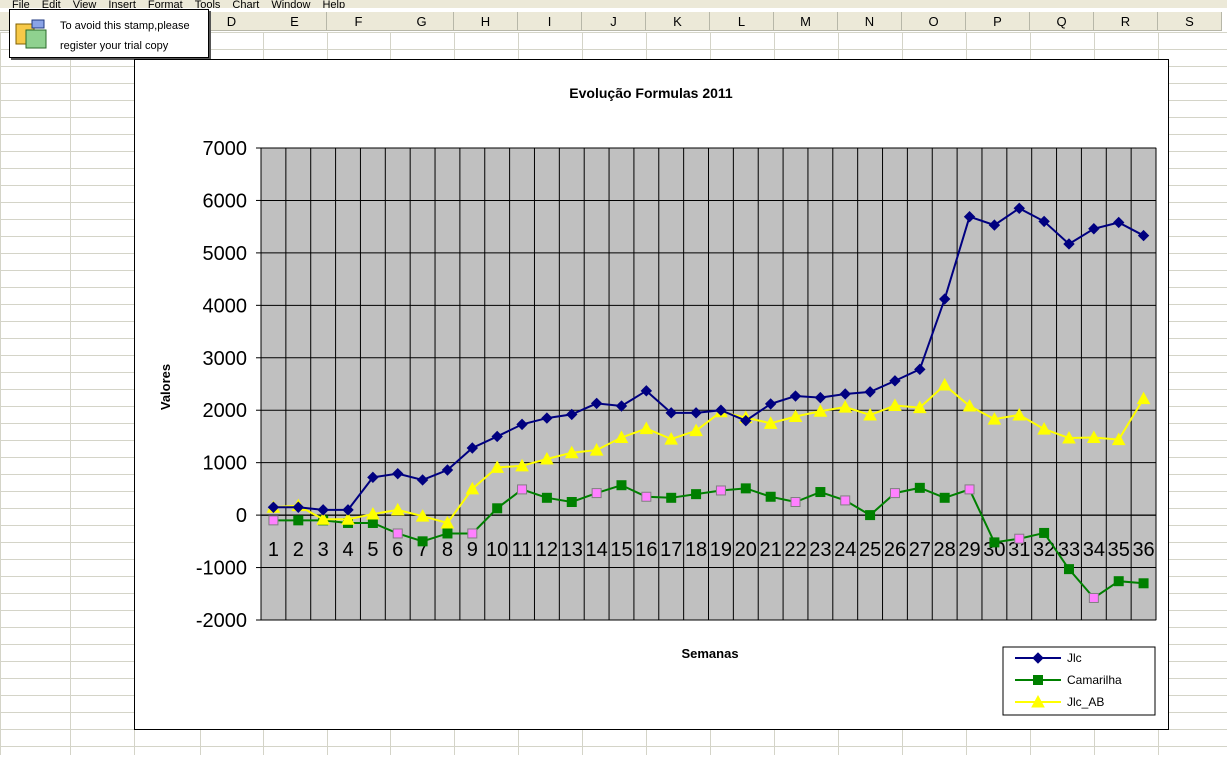 Image resolution: width=1227 pixels, height=760 pixels. Describe the element at coordinates (372, 550) in the screenshot. I see `x-tick-label: 5` at that location.